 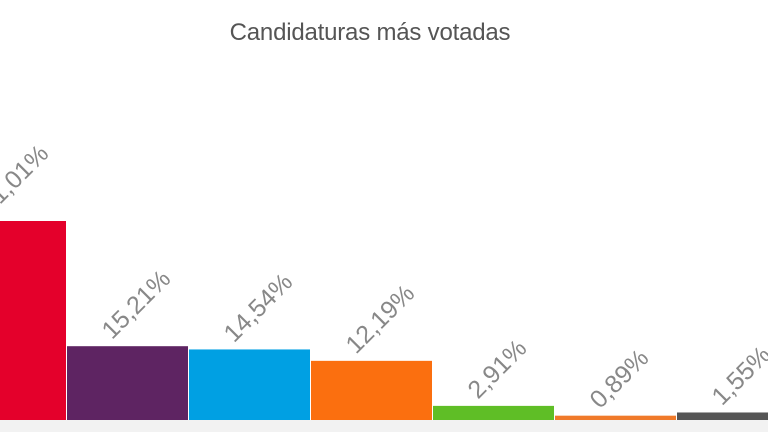 I want to click on bar-value-label-1: 41,01%, so click(x=27, y=179).